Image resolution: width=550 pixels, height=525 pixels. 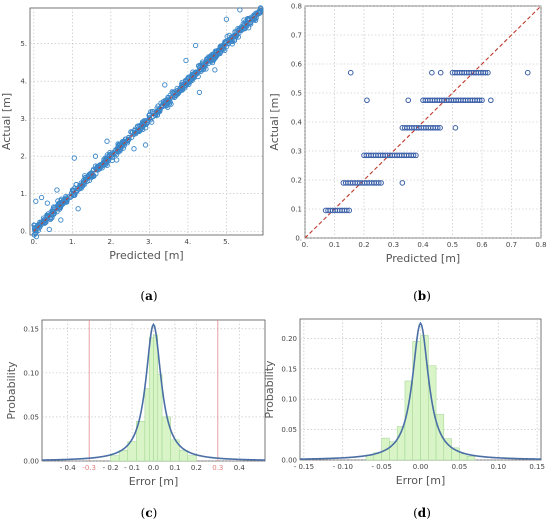 What do you see at coordinates (421, 467) in the screenshot?
I see `x-tick-label-d: 0.00` at bounding box center [421, 467].